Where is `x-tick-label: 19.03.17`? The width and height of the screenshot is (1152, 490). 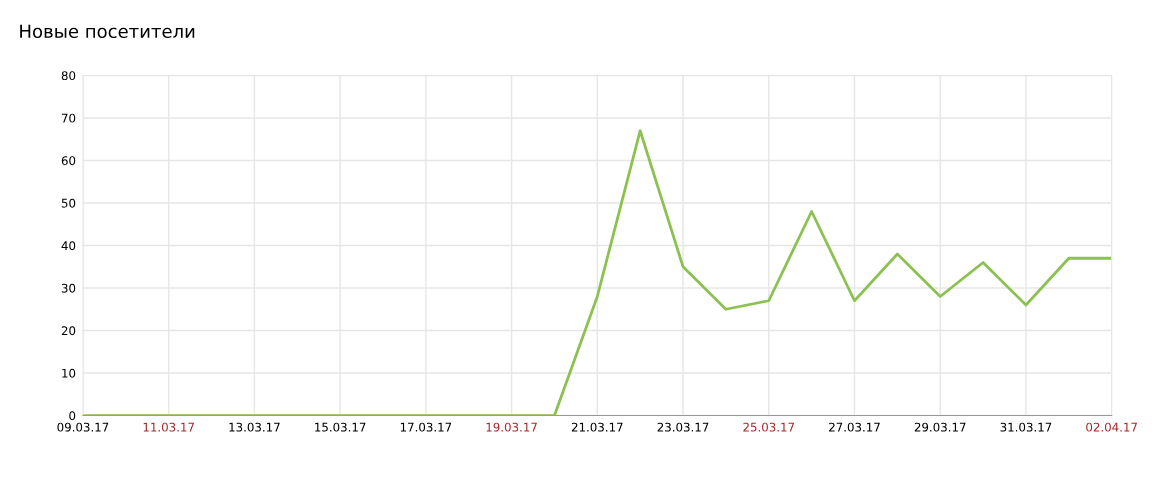
x-tick-label: 19.03.17 is located at coordinates (511, 427).